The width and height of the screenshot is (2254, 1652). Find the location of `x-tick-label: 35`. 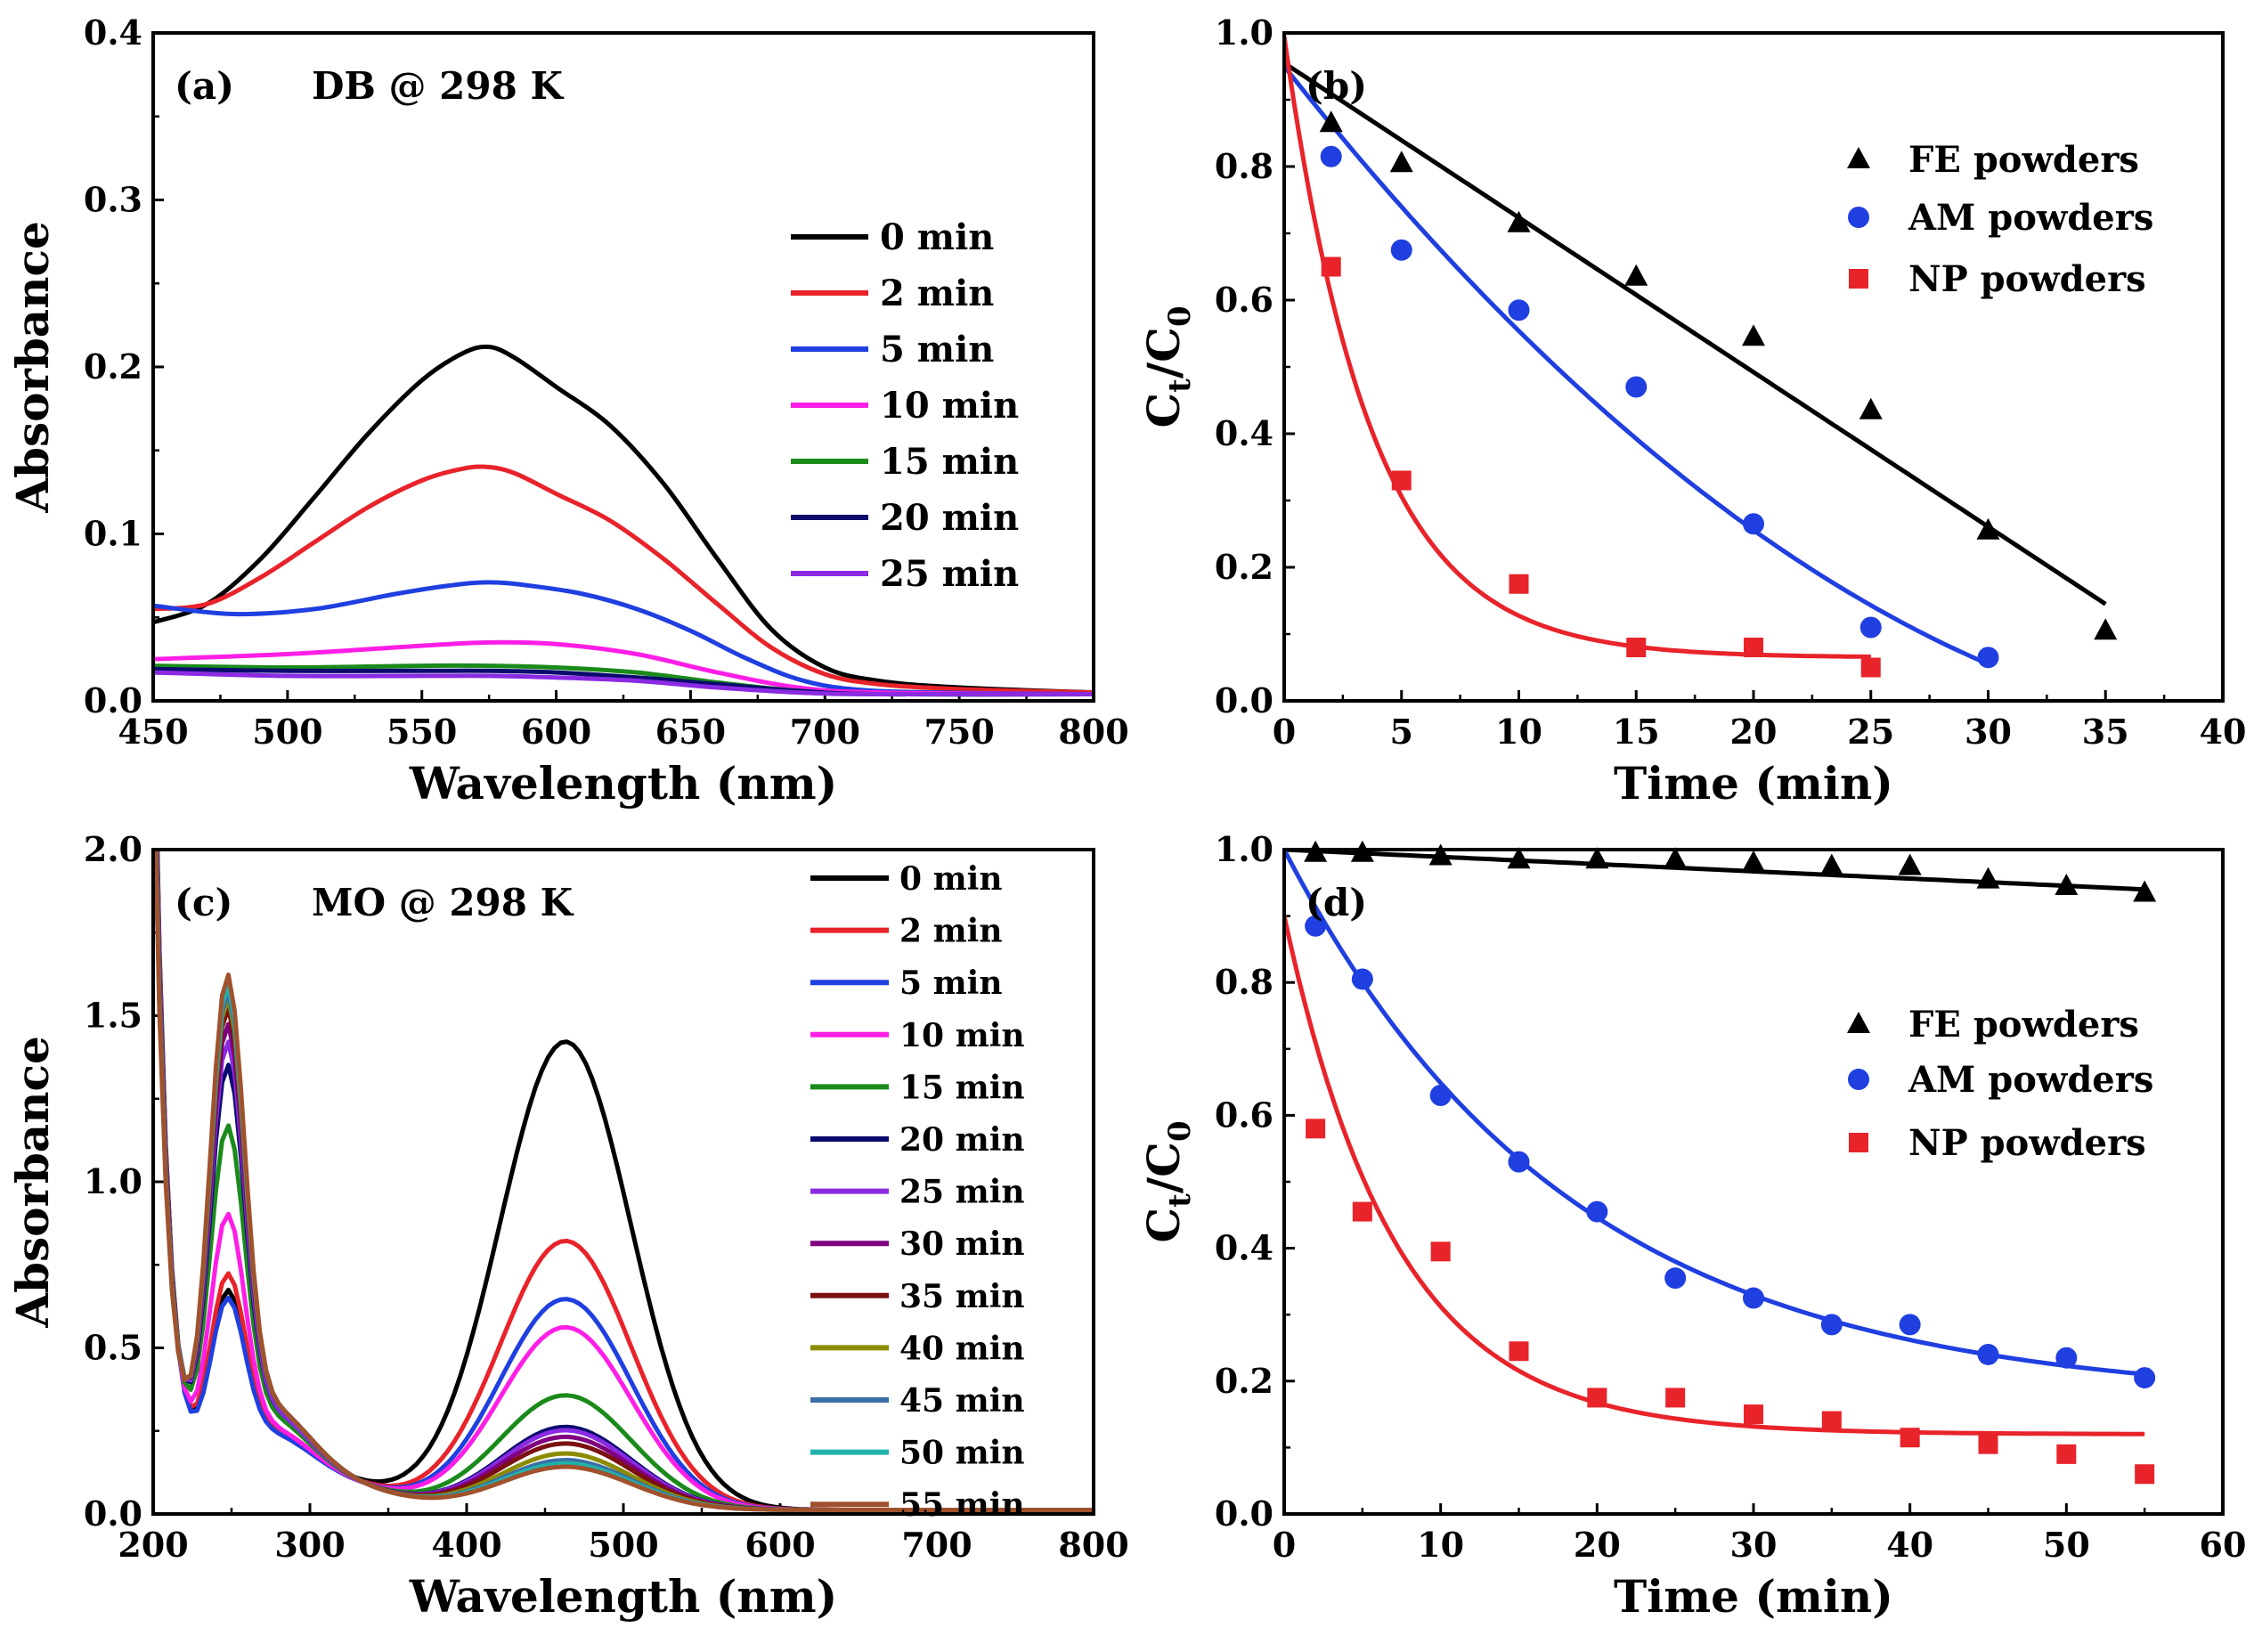

x-tick-label: 35 is located at coordinates (2105, 732).